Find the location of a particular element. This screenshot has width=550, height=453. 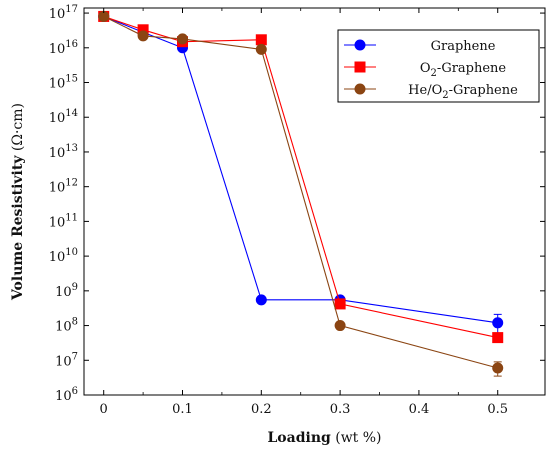

legend-label: O2-Graphene is located at coordinates (463, 70).